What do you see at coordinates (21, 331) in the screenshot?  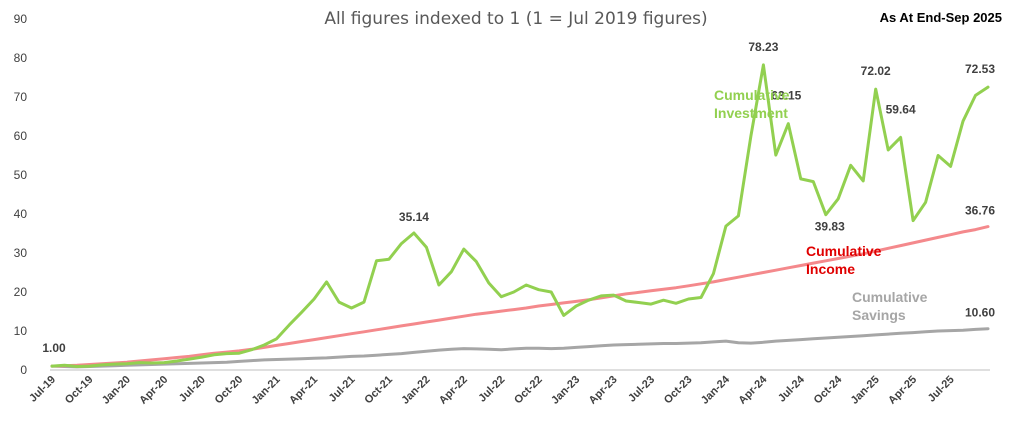 I see `y-tick-label: 10` at bounding box center [21, 331].